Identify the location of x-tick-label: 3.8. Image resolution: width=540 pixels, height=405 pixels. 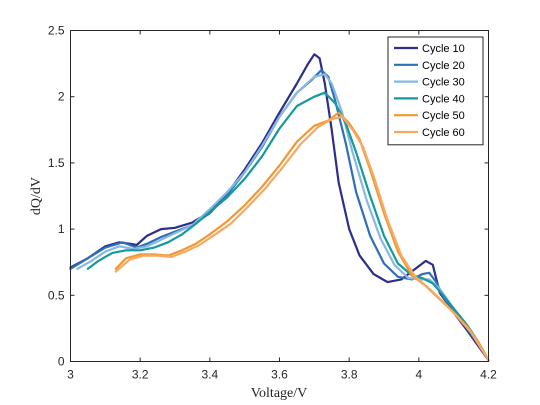
(349, 375).